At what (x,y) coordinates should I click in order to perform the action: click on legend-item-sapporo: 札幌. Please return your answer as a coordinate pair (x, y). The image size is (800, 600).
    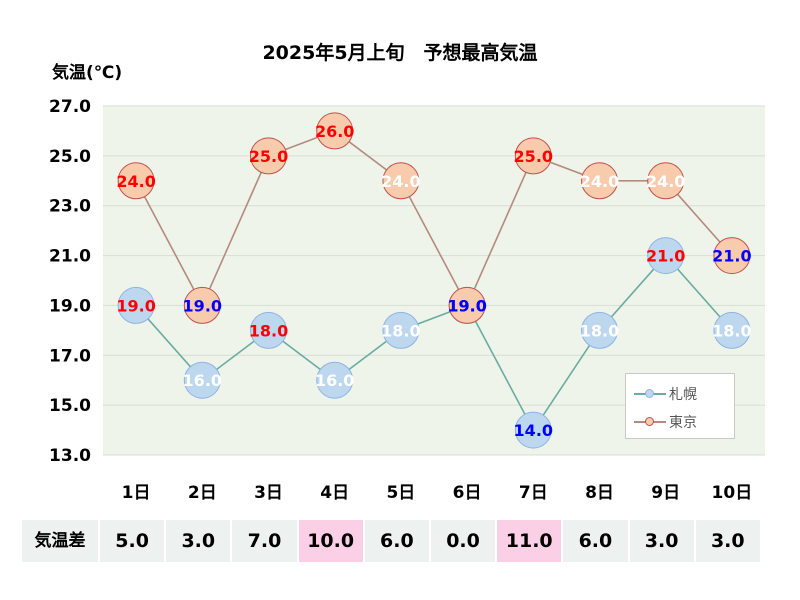
    Looking at the image, I should click on (665, 394).